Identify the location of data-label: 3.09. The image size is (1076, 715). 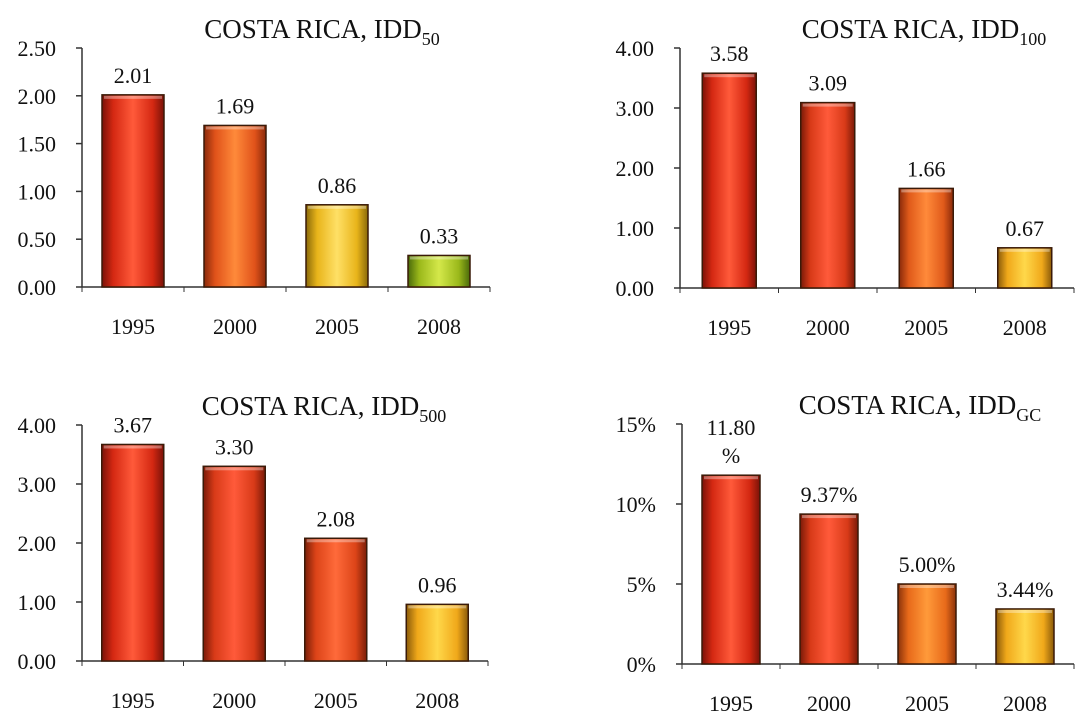
(828, 83).